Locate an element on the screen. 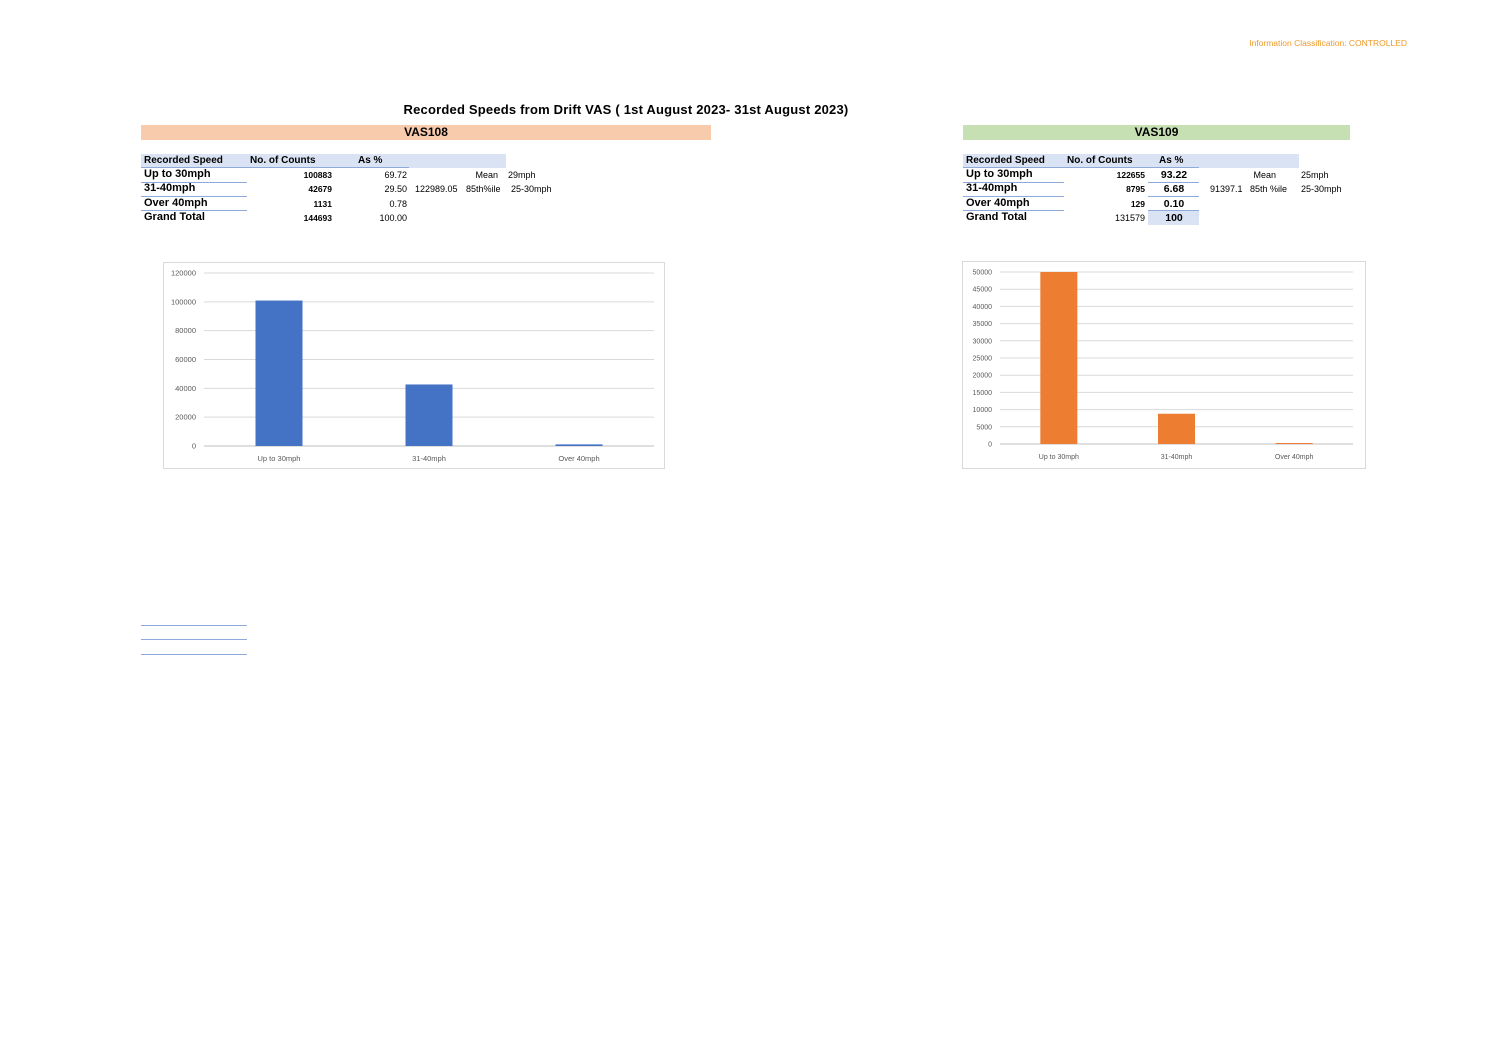 The width and height of the screenshot is (1497, 1058). y-tick-label: 15000 is located at coordinates (983, 393).